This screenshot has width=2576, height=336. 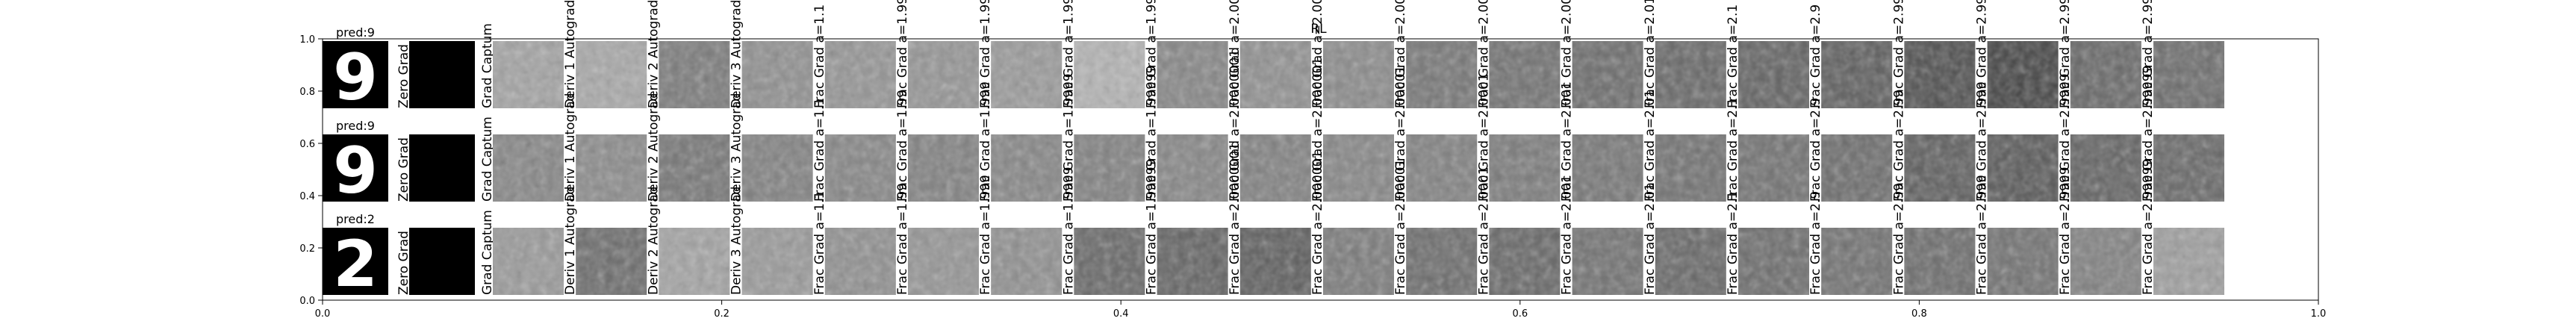 What do you see at coordinates (1318, 29) in the screenshot?
I see `chart-title: RL` at bounding box center [1318, 29].